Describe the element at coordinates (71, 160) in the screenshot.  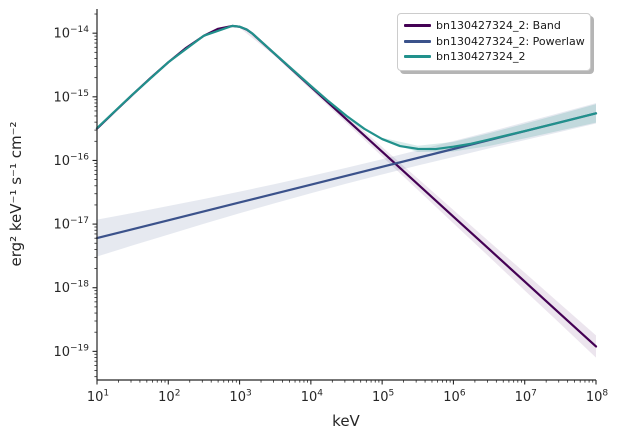
I see `y-tick-label: 10−16` at that location.